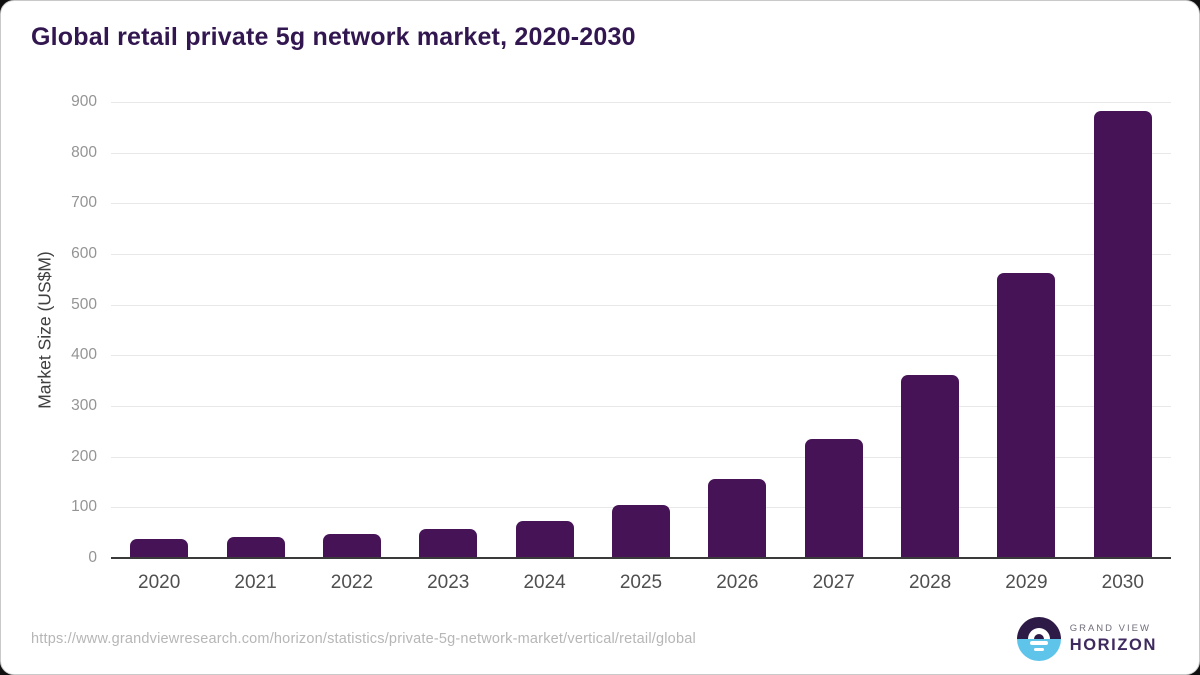 The width and height of the screenshot is (1200, 675). I want to click on x-tick-label-2027: 2027, so click(833, 582).